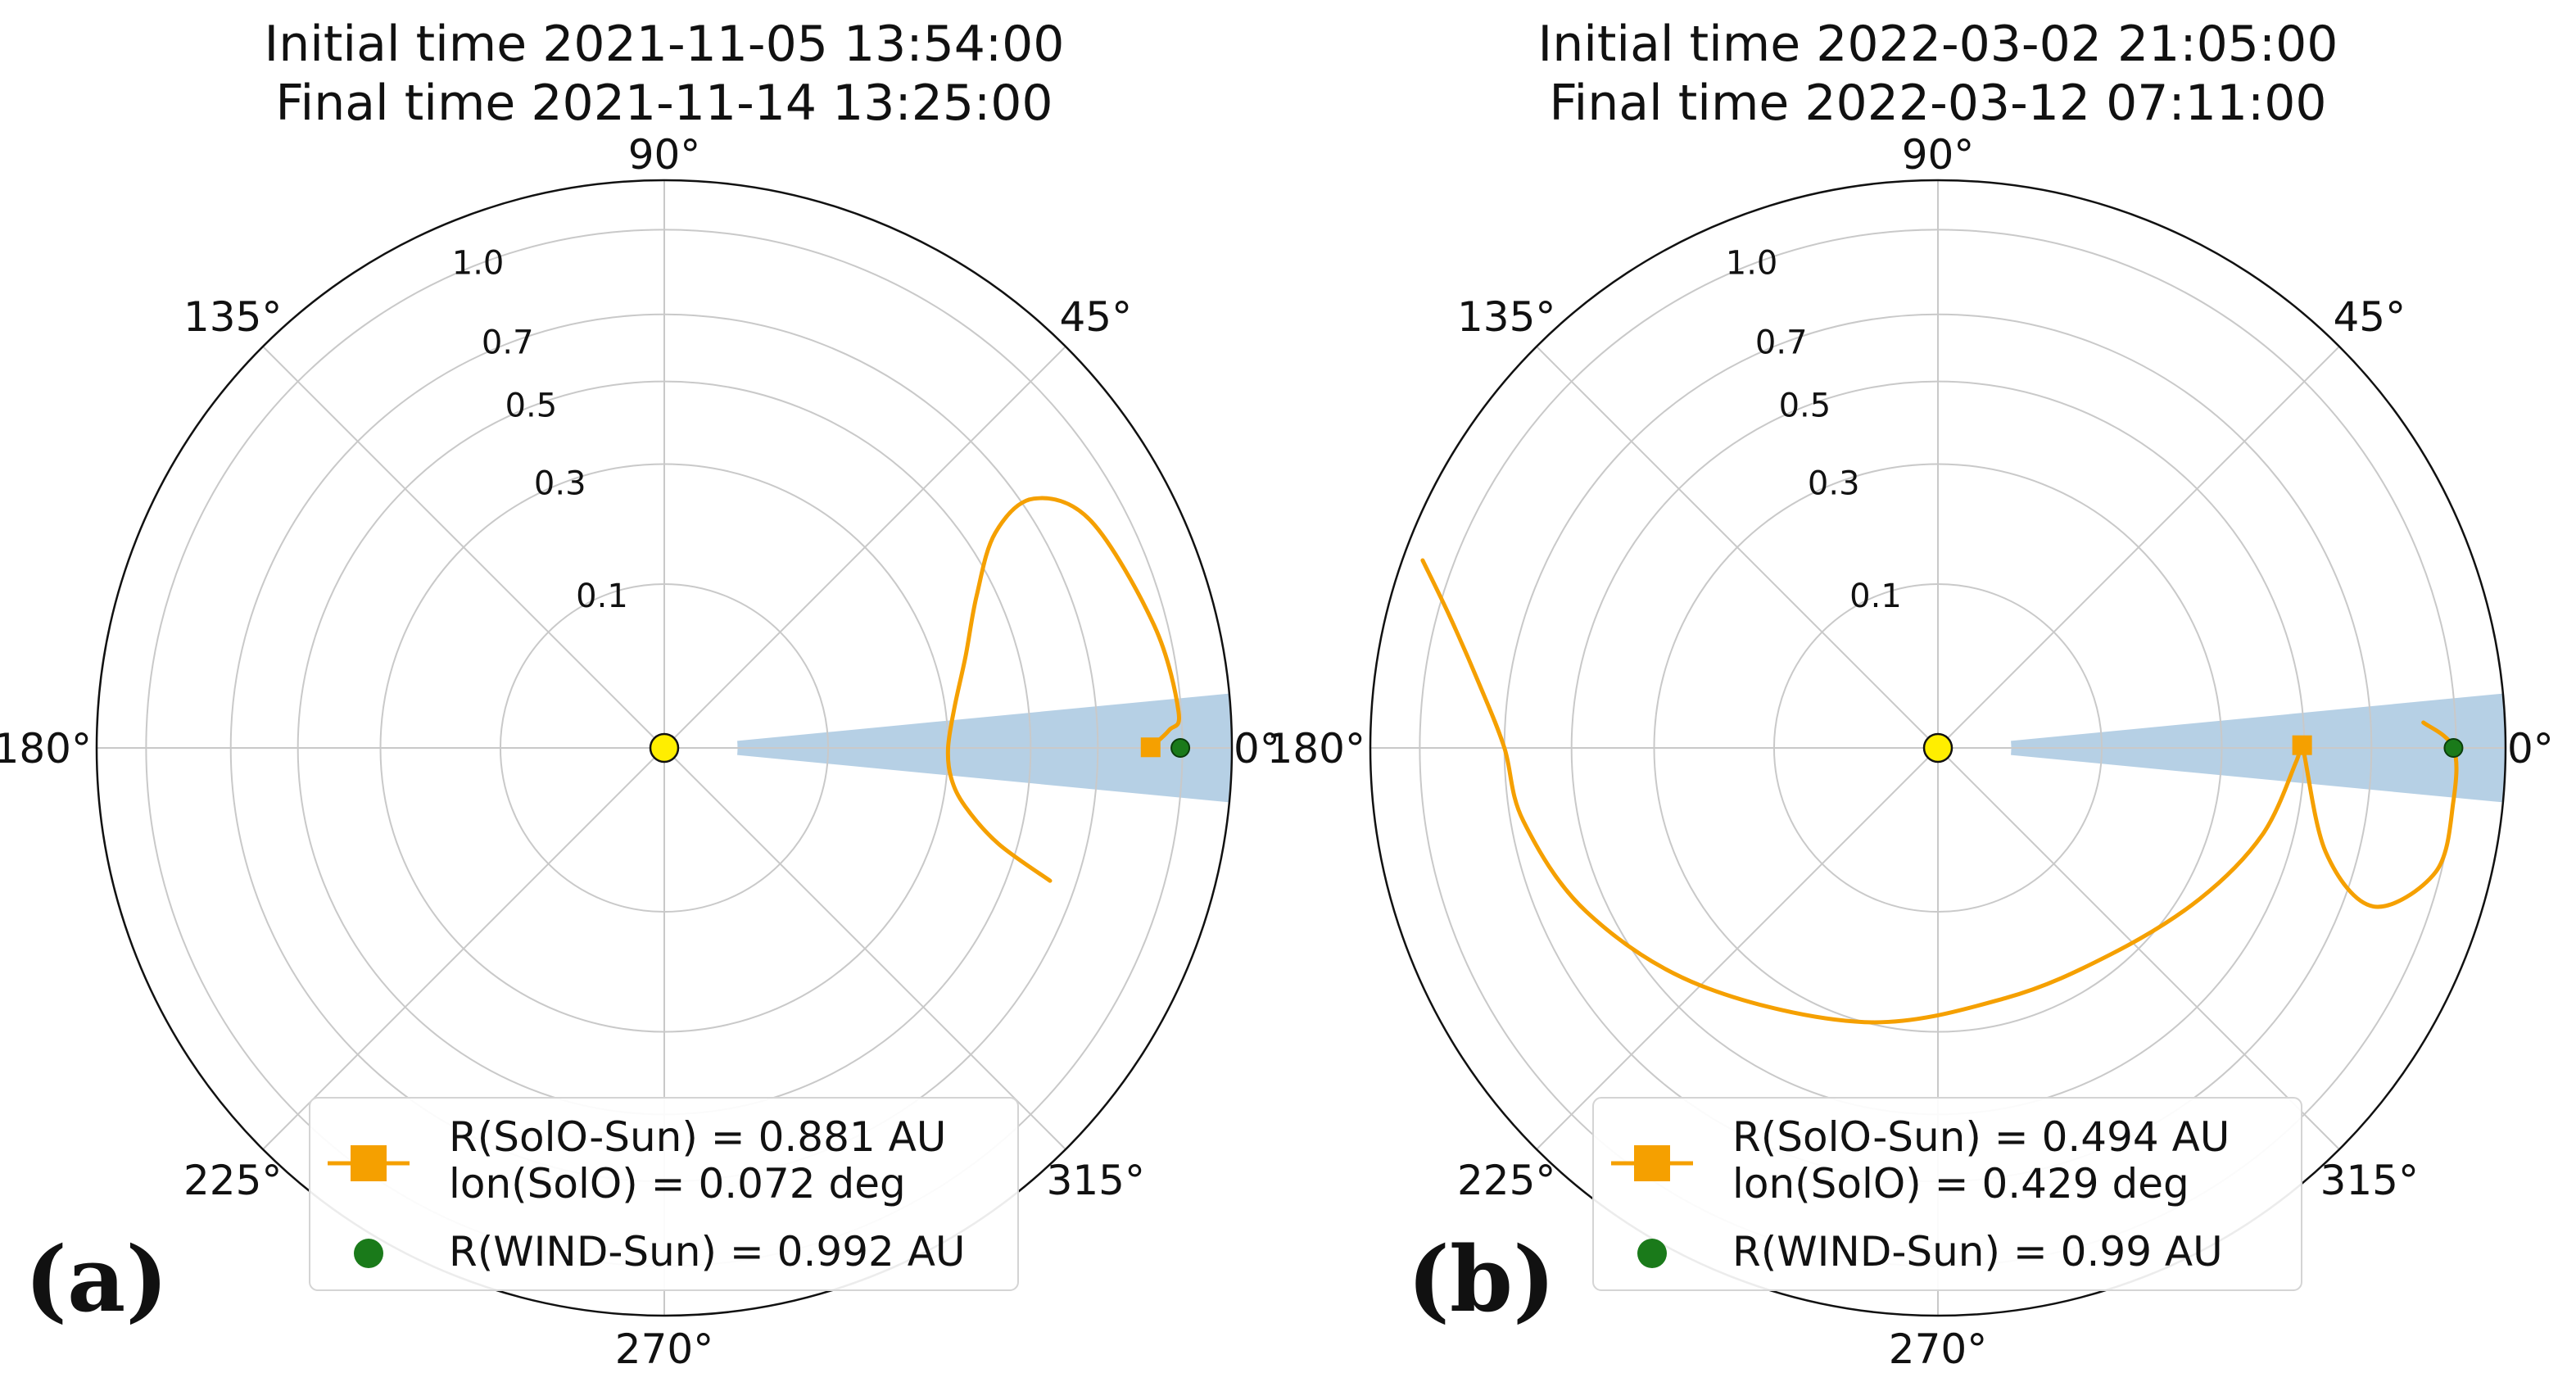 The width and height of the screenshot is (2576, 1382). What do you see at coordinates (677, 1184) in the screenshot?
I see `legend-solo-lon-label: lon(SolO) = 0.072 deg` at bounding box center [677, 1184].